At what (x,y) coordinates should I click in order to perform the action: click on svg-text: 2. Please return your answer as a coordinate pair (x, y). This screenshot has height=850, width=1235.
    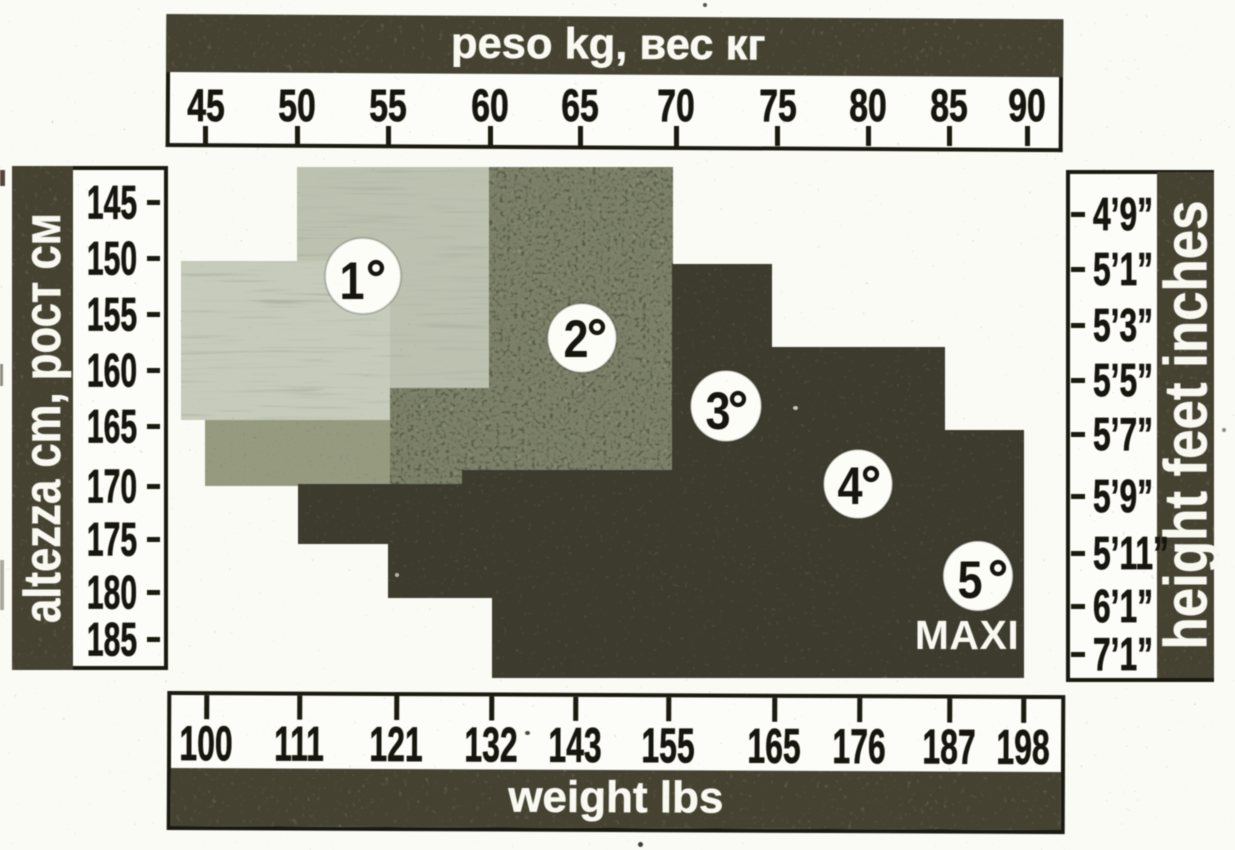
    Looking at the image, I should click on (575, 339).